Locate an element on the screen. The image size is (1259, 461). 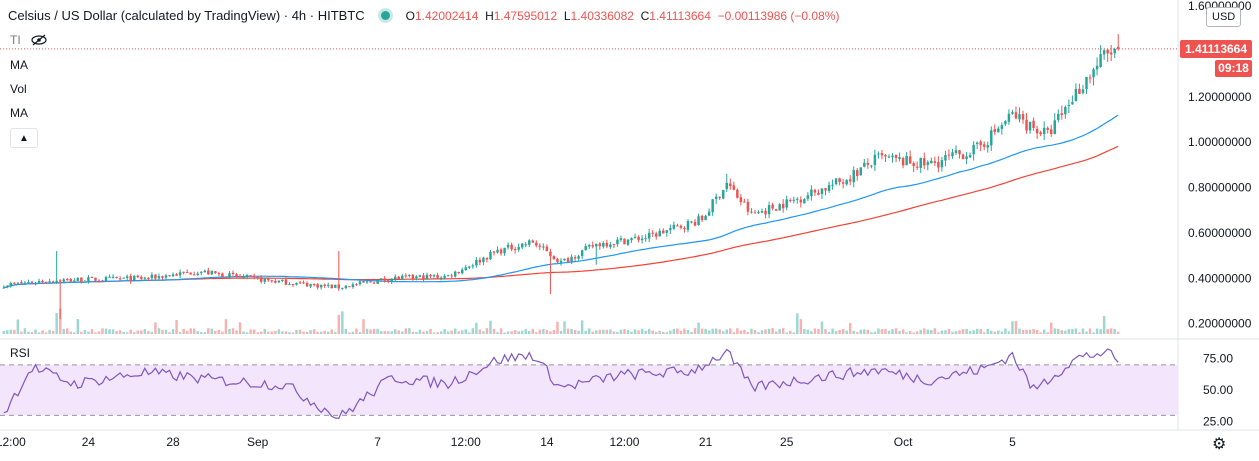
gear-icon: ⚙ is located at coordinates (1219, 444).